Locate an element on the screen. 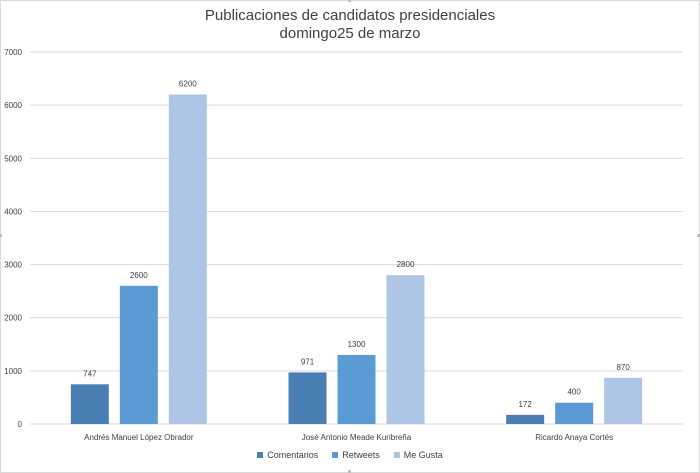 The height and width of the screenshot is (473, 700). y-tick-label: 6000 is located at coordinates (13, 105).